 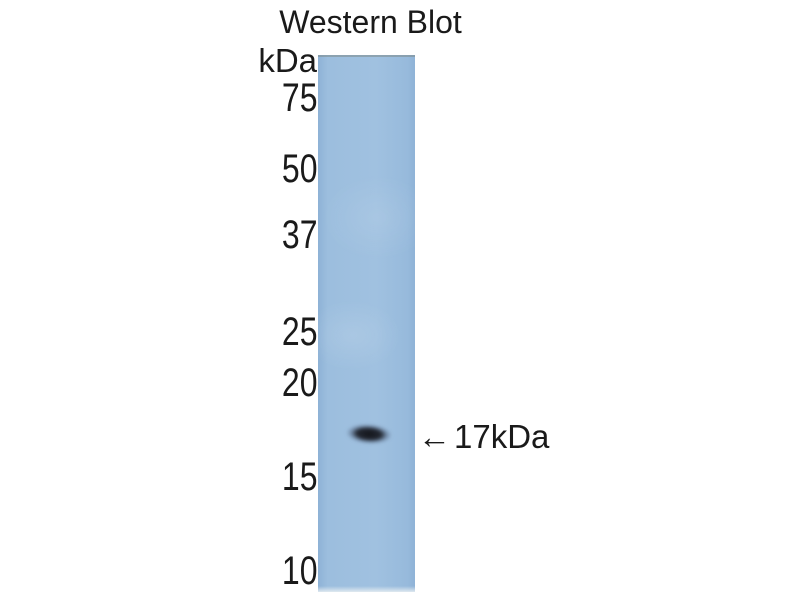 I want to click on kda-unit-label: kDa, so click(x=287, y=60).